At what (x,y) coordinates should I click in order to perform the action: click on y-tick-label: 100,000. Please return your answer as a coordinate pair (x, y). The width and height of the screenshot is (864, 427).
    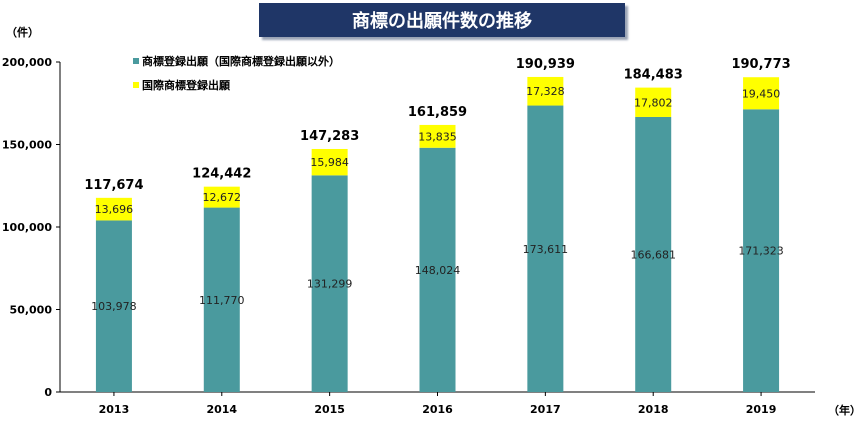
    Looking at the image, I should click on (27, 227).